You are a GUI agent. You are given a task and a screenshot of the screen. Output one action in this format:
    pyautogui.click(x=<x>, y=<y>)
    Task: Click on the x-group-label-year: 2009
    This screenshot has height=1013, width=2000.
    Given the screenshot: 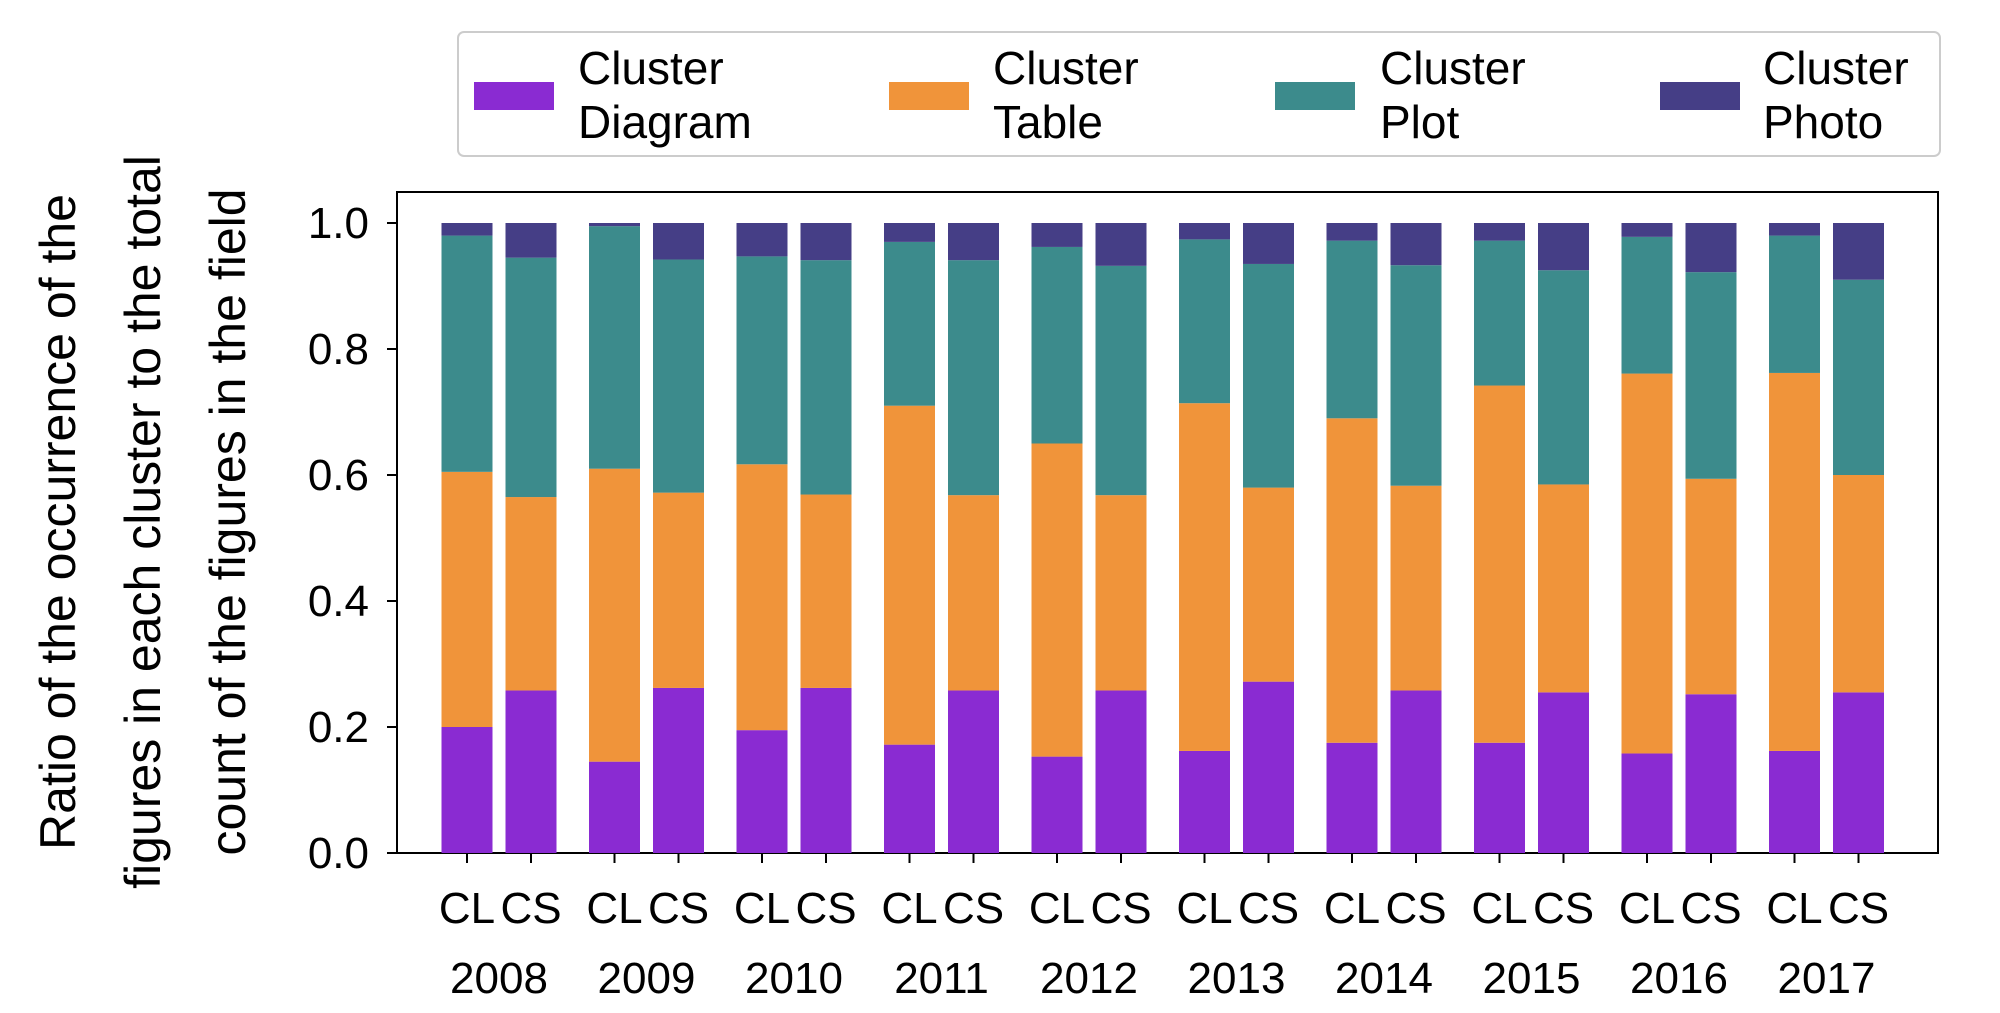 What is the action you would take?
    pyautogui.click(x=647, y=978)
    